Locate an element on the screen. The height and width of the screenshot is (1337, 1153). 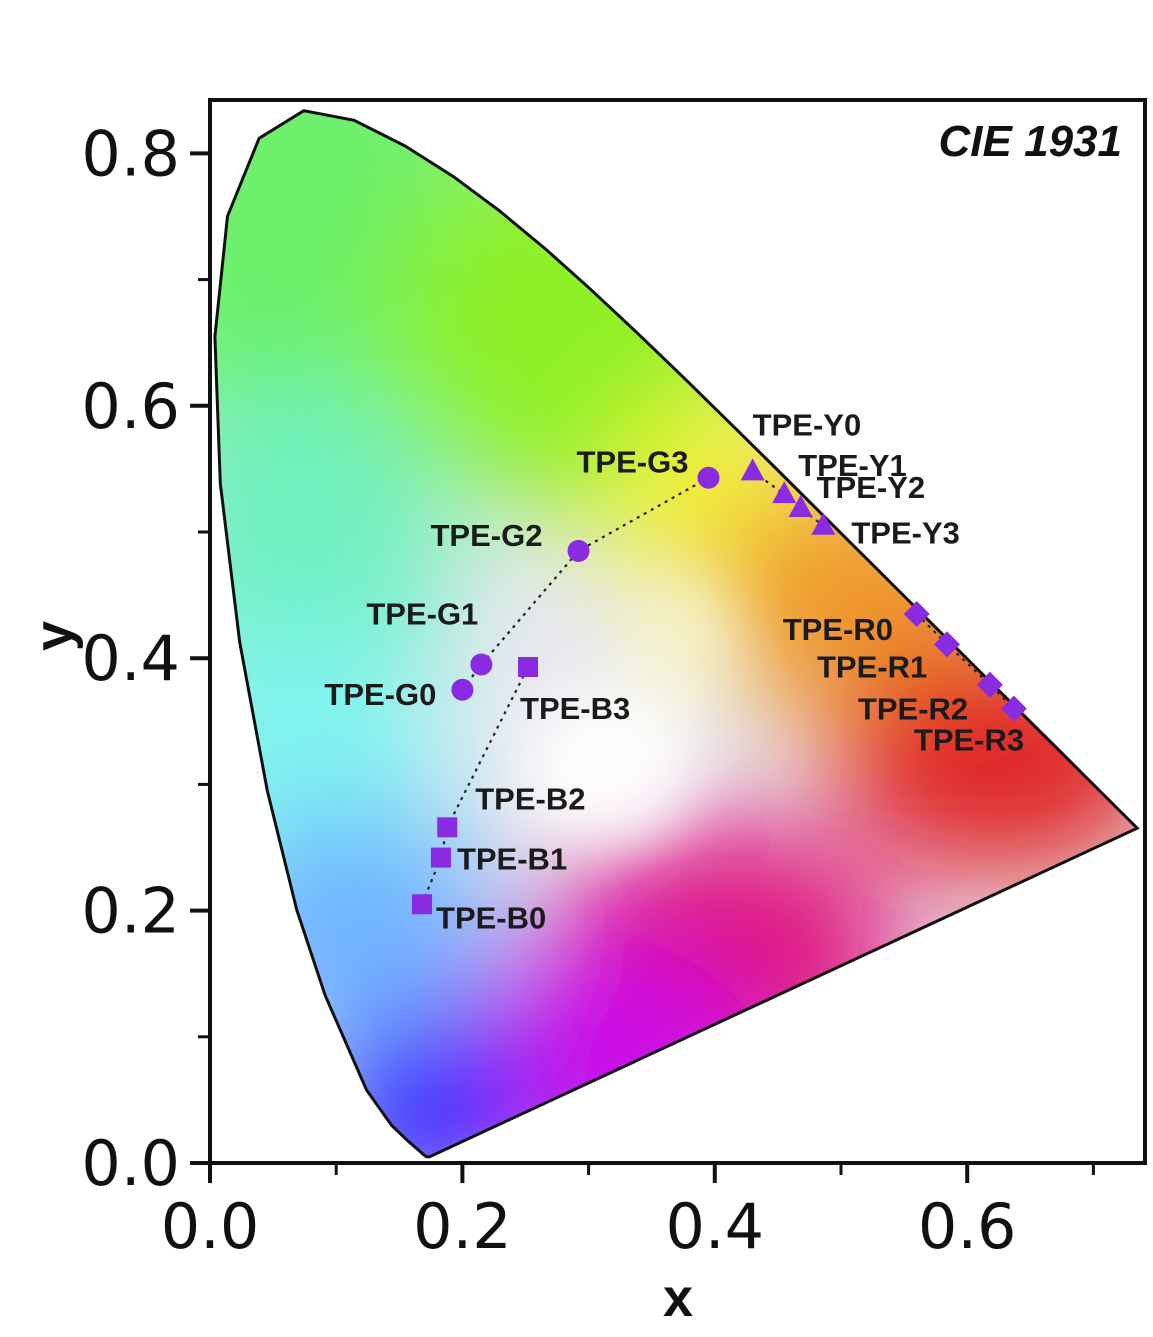
marker-tpe-y0 is located at coordinates (752, 469).